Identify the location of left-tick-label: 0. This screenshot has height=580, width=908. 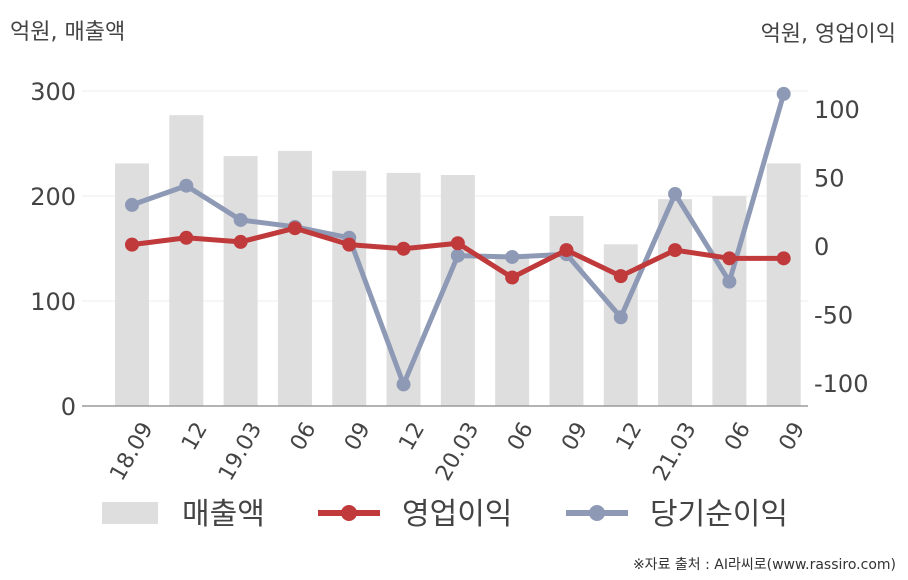
(68, 407).